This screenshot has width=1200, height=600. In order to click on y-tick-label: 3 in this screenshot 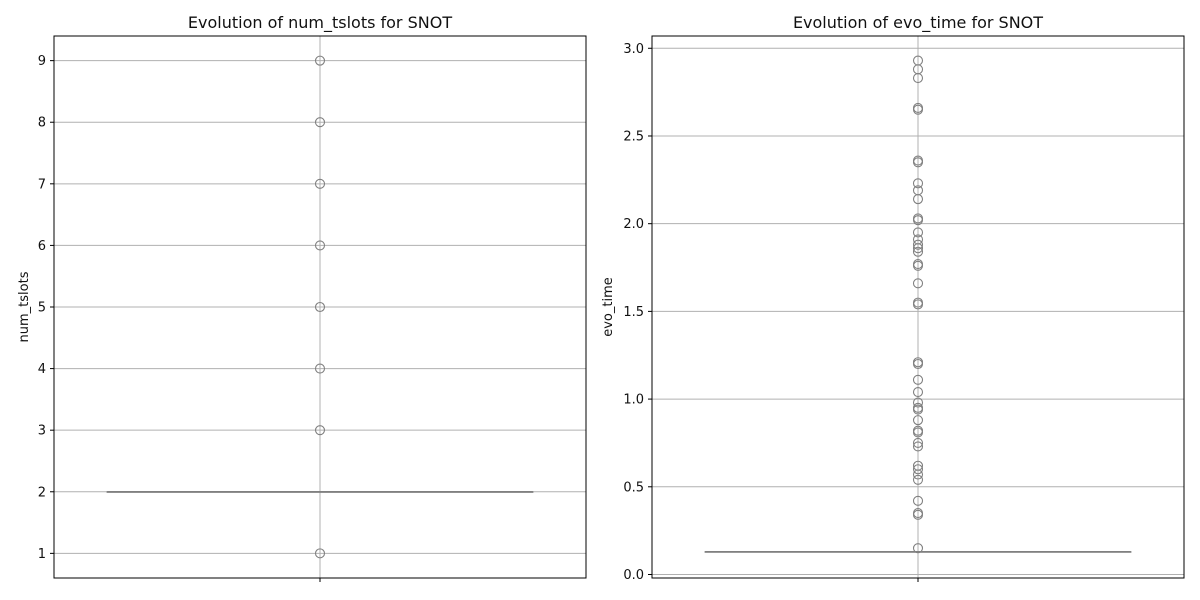, I will do `click(42, 431)`.